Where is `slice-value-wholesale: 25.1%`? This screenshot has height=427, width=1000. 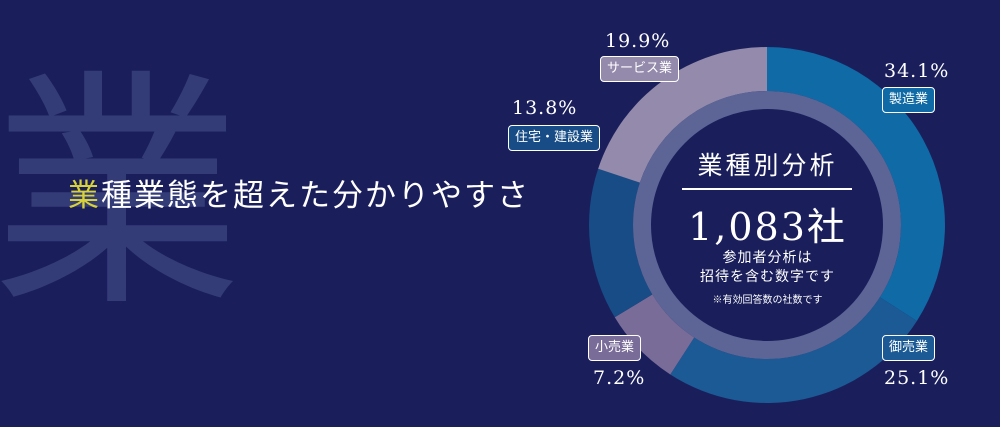
slice-value-wholesale: 25.1% is located at coordinates (917, 378).